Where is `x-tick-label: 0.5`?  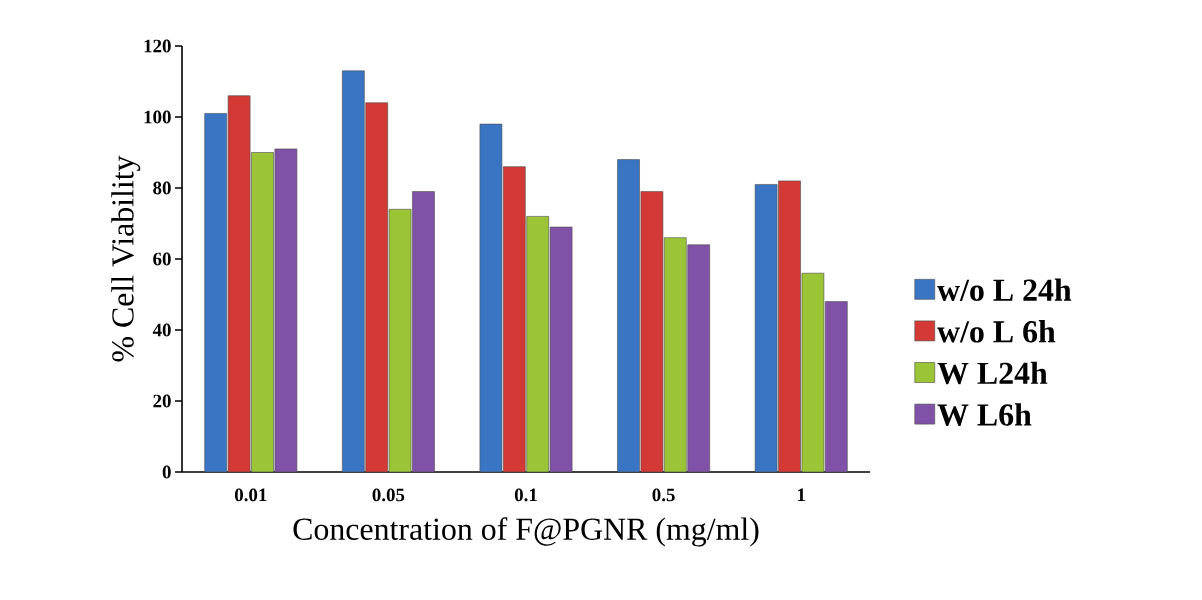 x-tick-label: 0.5 is located at coordinates (663, 495).